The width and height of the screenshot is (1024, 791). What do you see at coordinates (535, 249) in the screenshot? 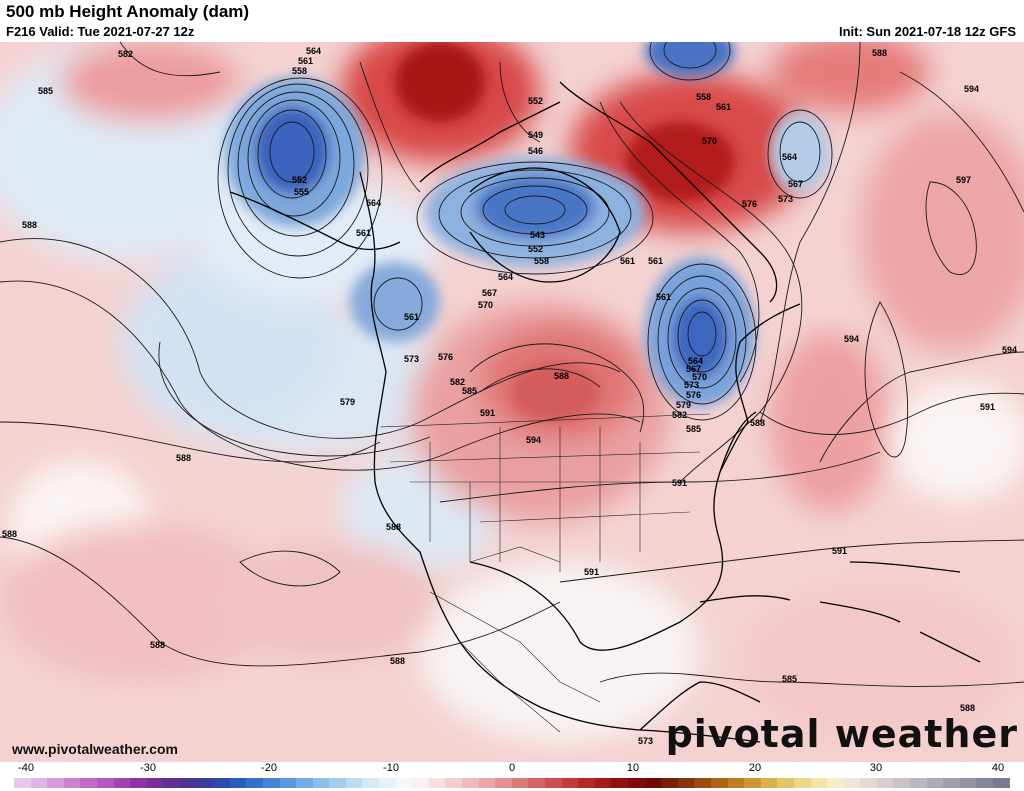
I see `svg-text: 552` at bounding box center [535, 249].